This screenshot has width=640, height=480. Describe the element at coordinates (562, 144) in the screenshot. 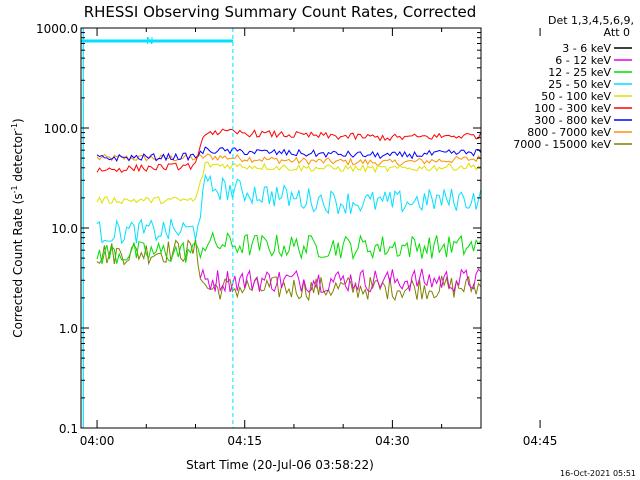

I see `legend-entry-label: 7000 - 15000 keV` at that location.